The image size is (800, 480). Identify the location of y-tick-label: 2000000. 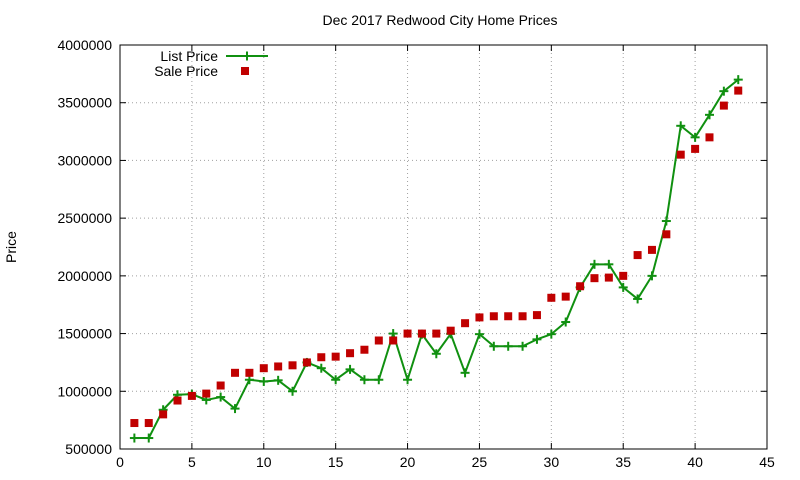
(84, 276).